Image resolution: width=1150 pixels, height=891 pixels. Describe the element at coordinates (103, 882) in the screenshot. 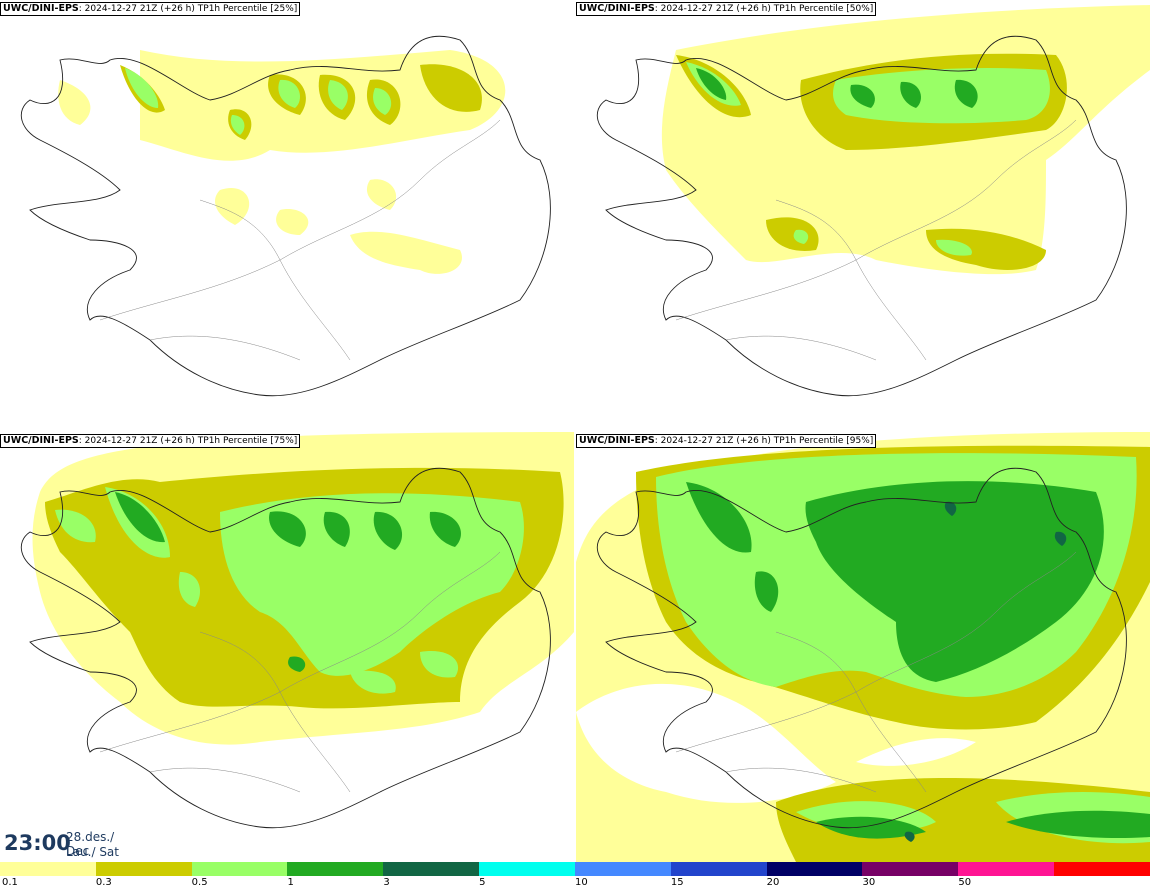

I see `legend-tick-label: 0.3` at that location.